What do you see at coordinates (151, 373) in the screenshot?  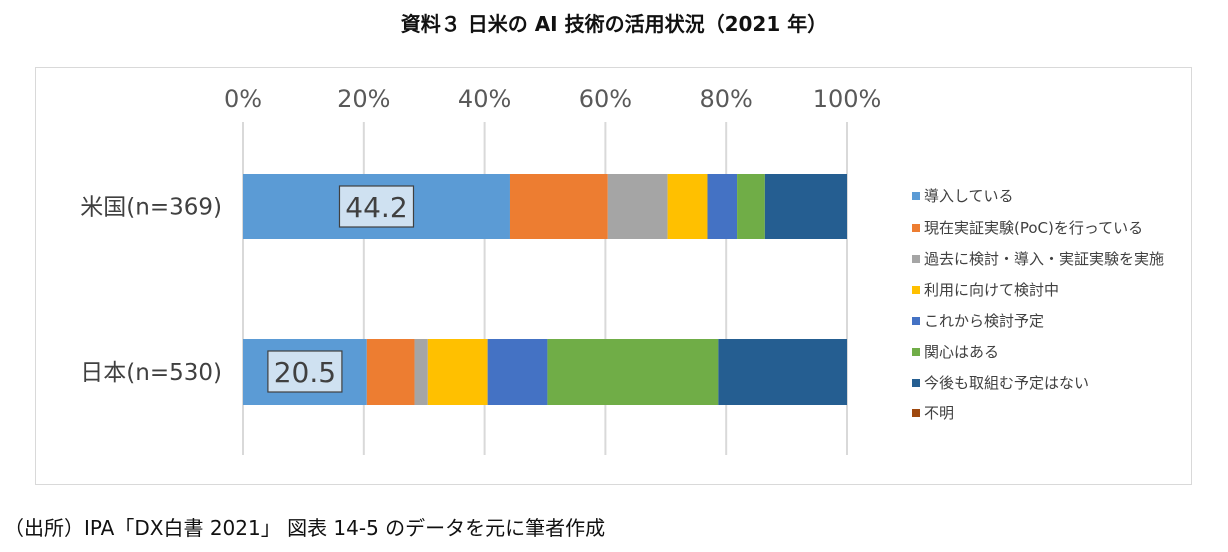 I see `category-label: 日本(n=530)` at bounding box center [151, 373].